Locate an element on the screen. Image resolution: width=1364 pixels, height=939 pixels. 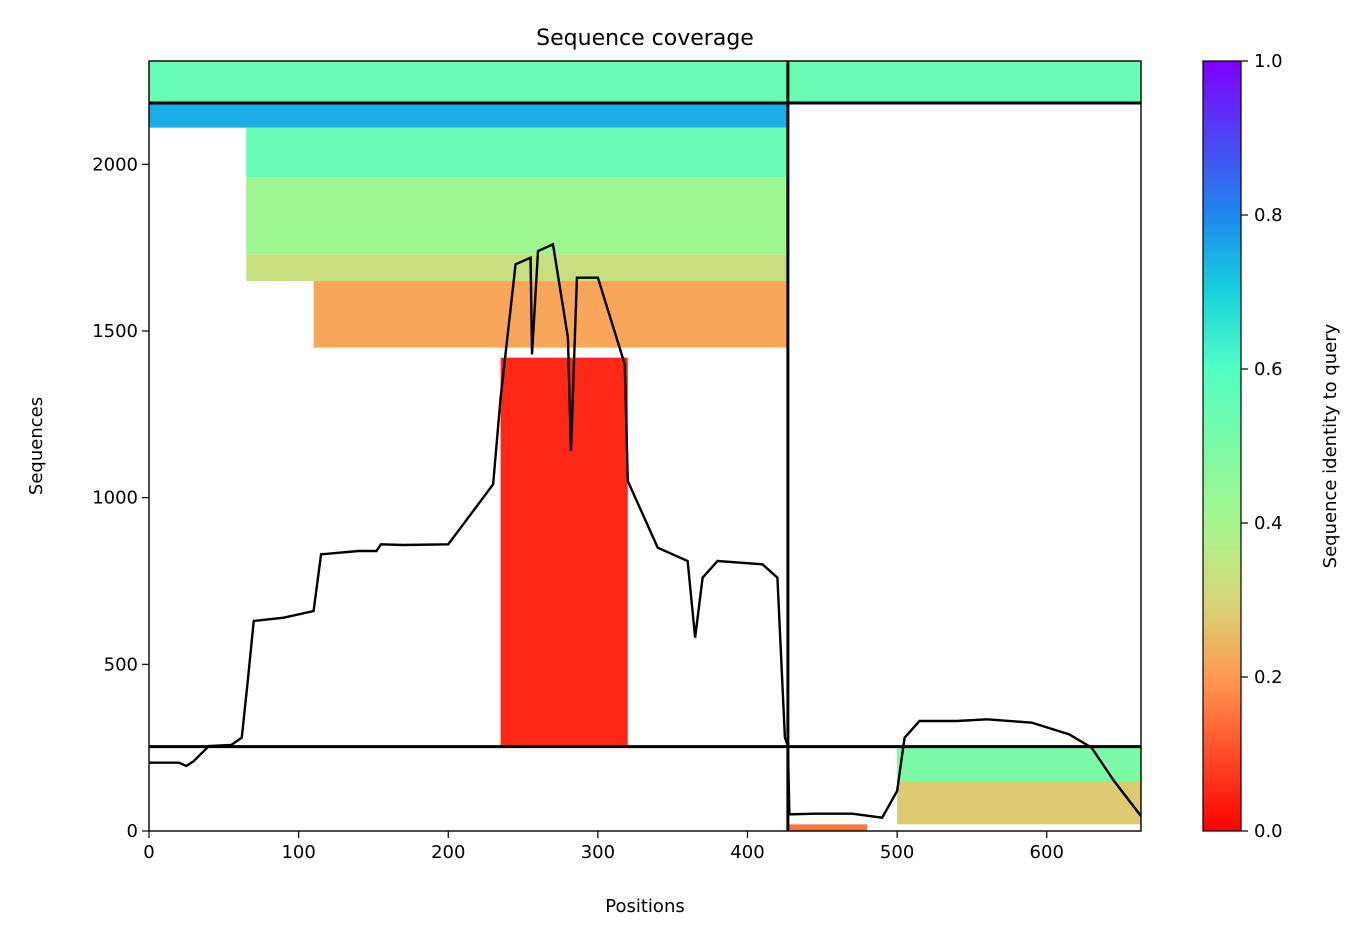
x-tick-label: 200 is located at coordinates (448, 852).